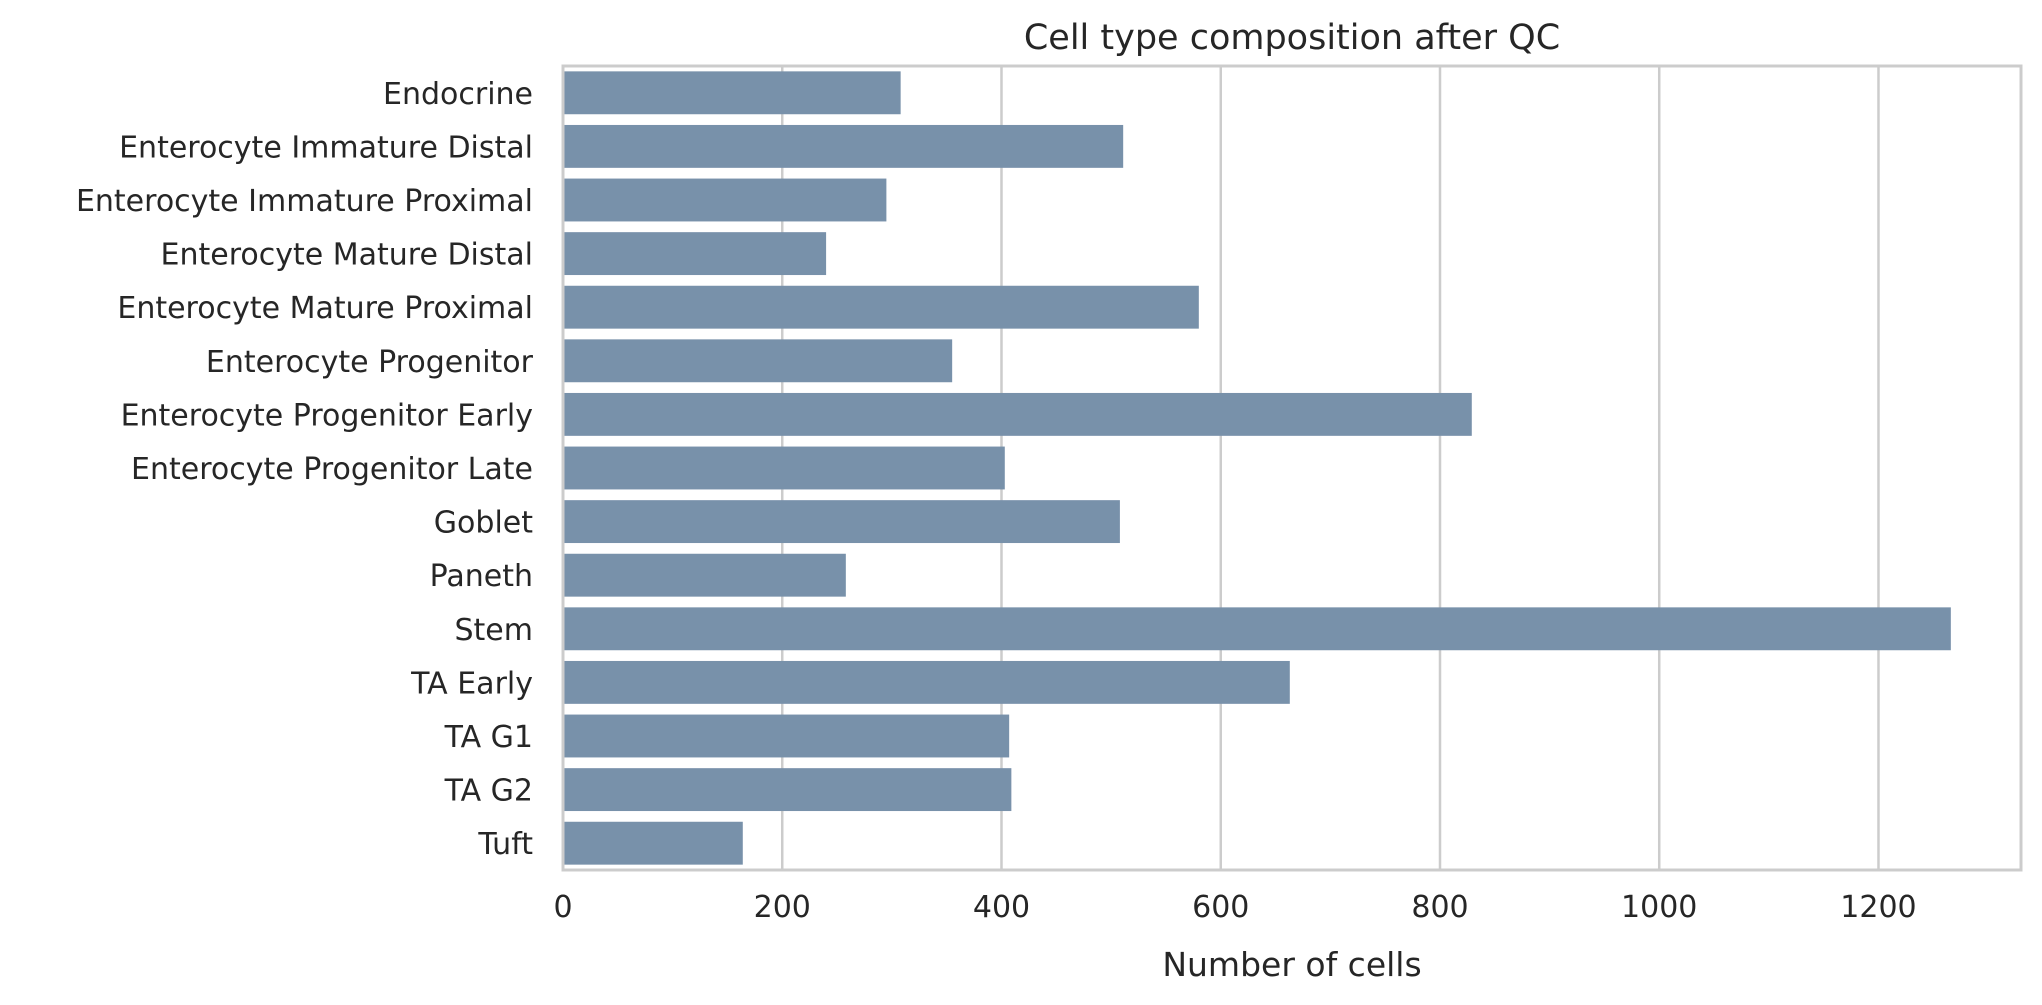 The width and height of the screenshot is (2042, 1005). What do you see at coordinates (1659, 907) in the screenshot?
I see `x-tick-label: 1000` at bounding box center [1659, 907].